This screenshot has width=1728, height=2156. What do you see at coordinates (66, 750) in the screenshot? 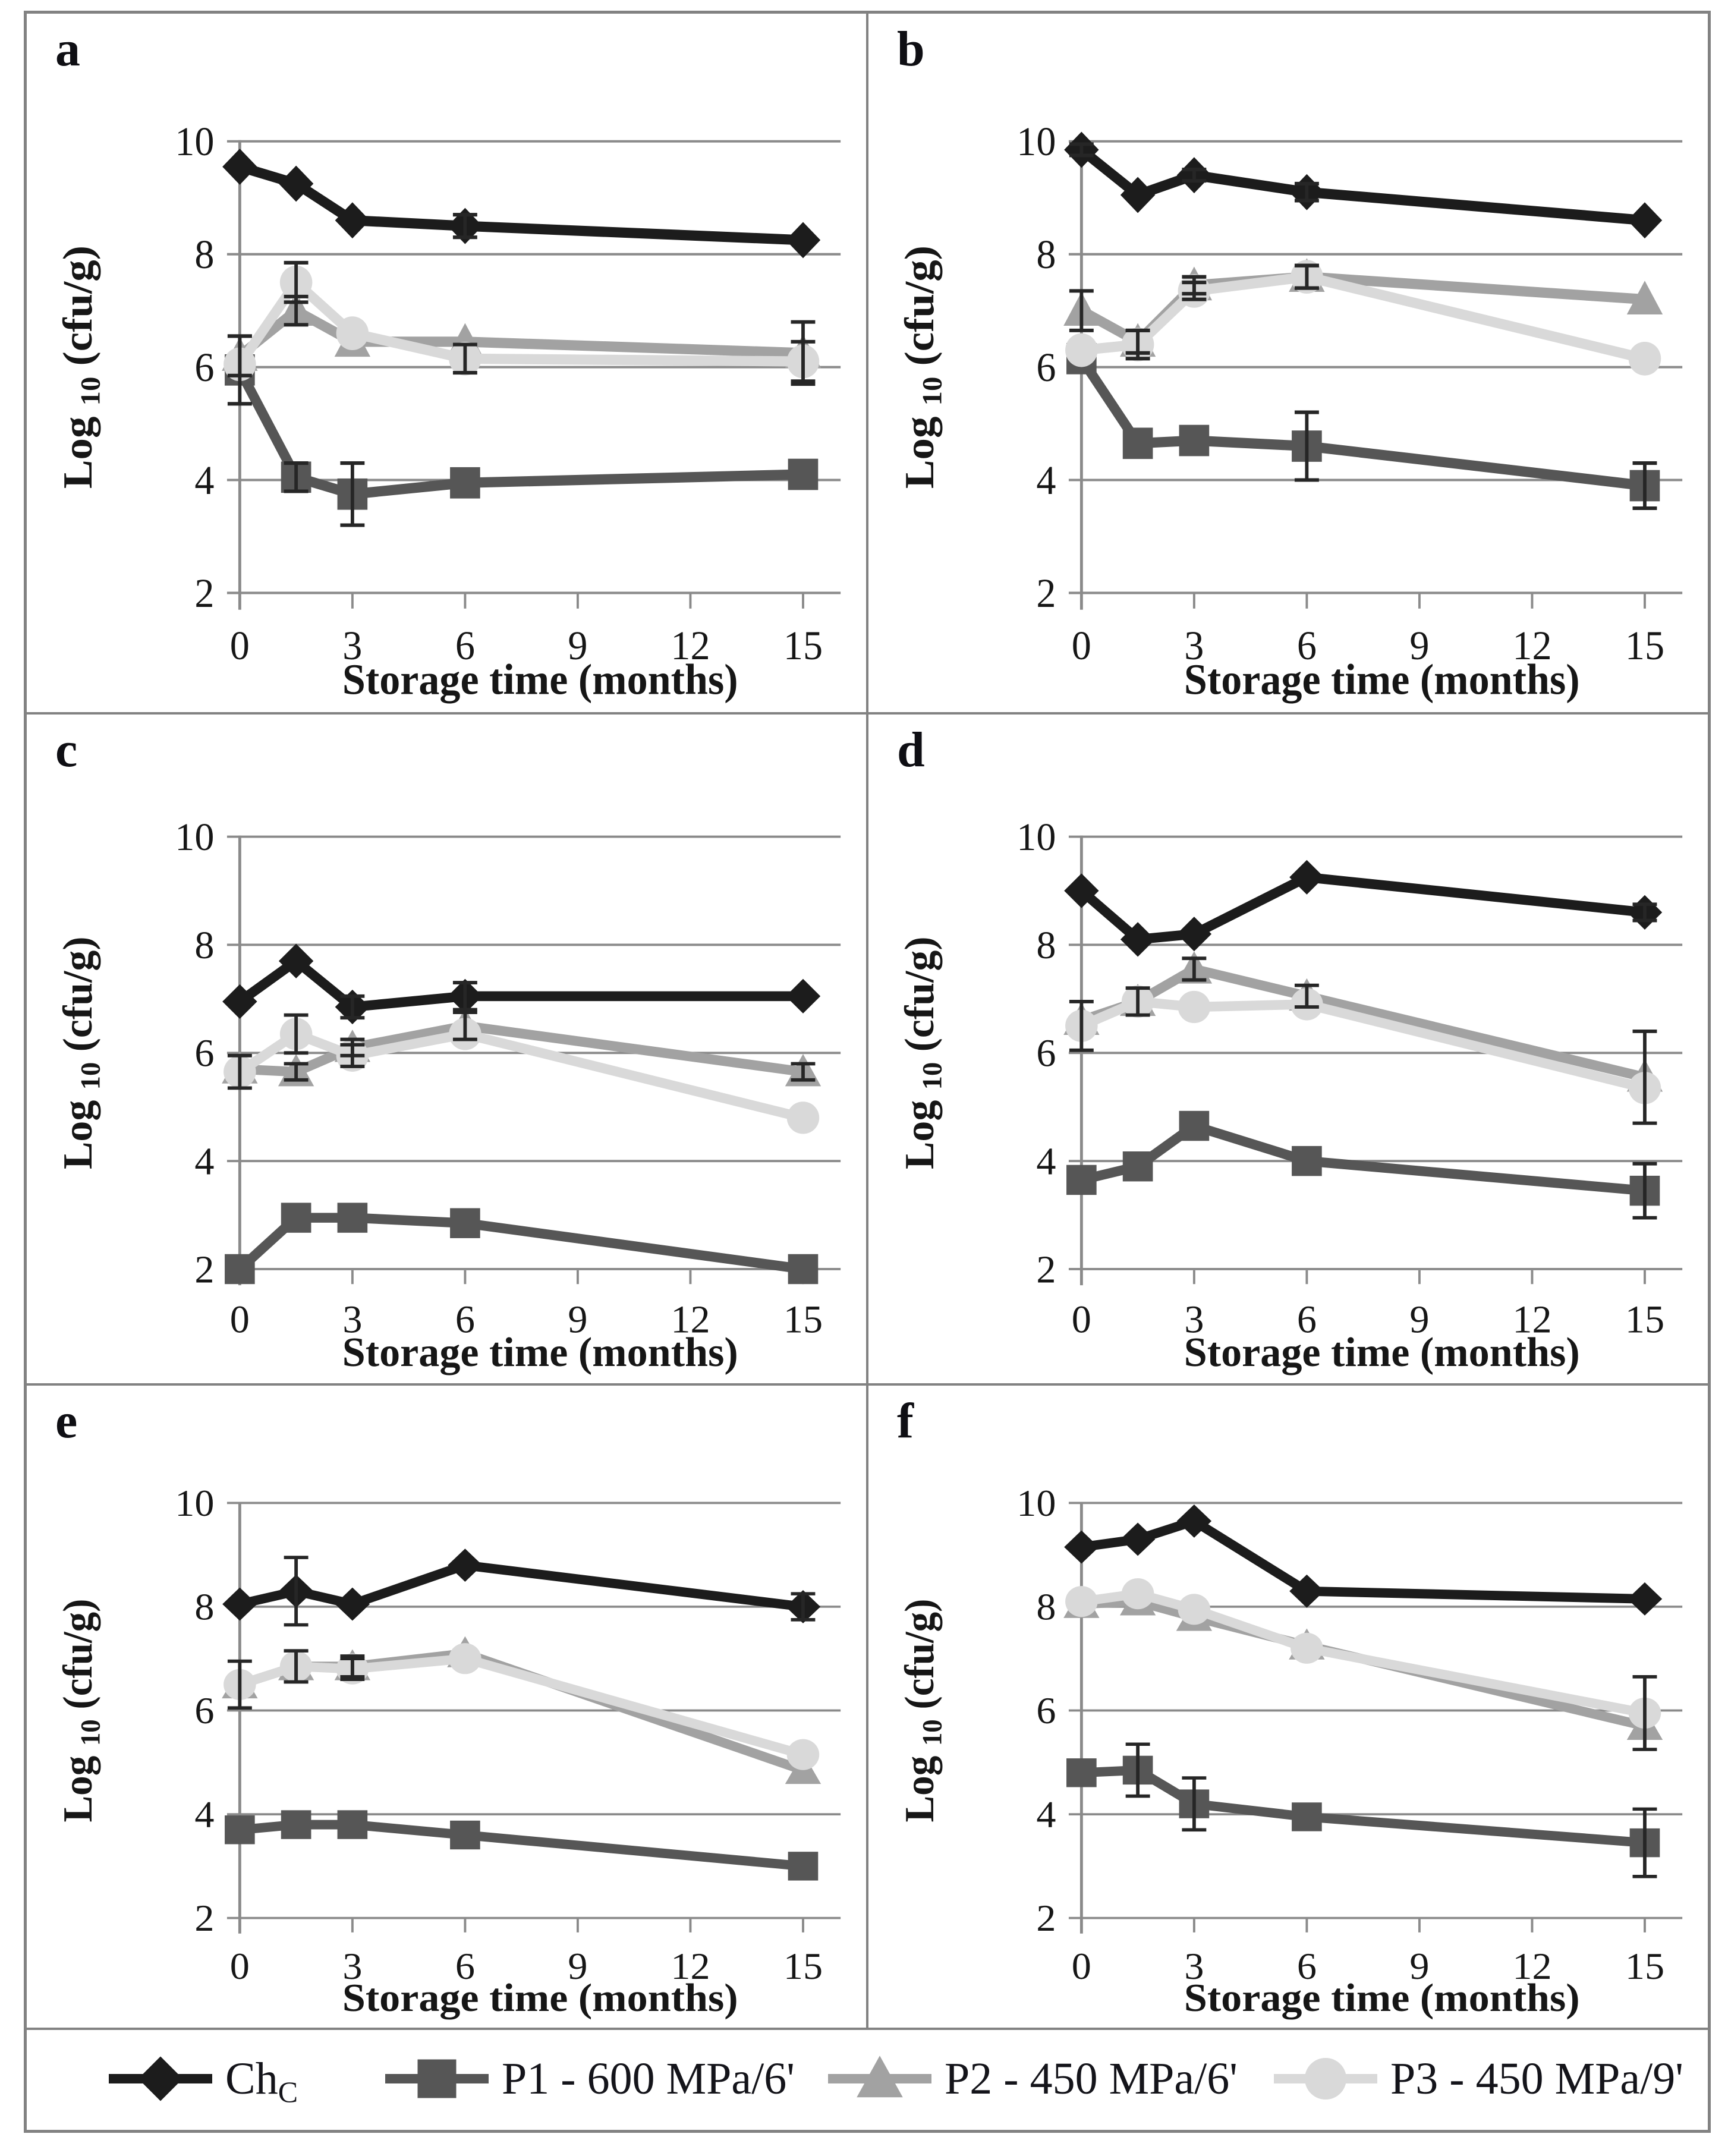
I see `panel-c-letter: c` at bounding box center [66, 750].